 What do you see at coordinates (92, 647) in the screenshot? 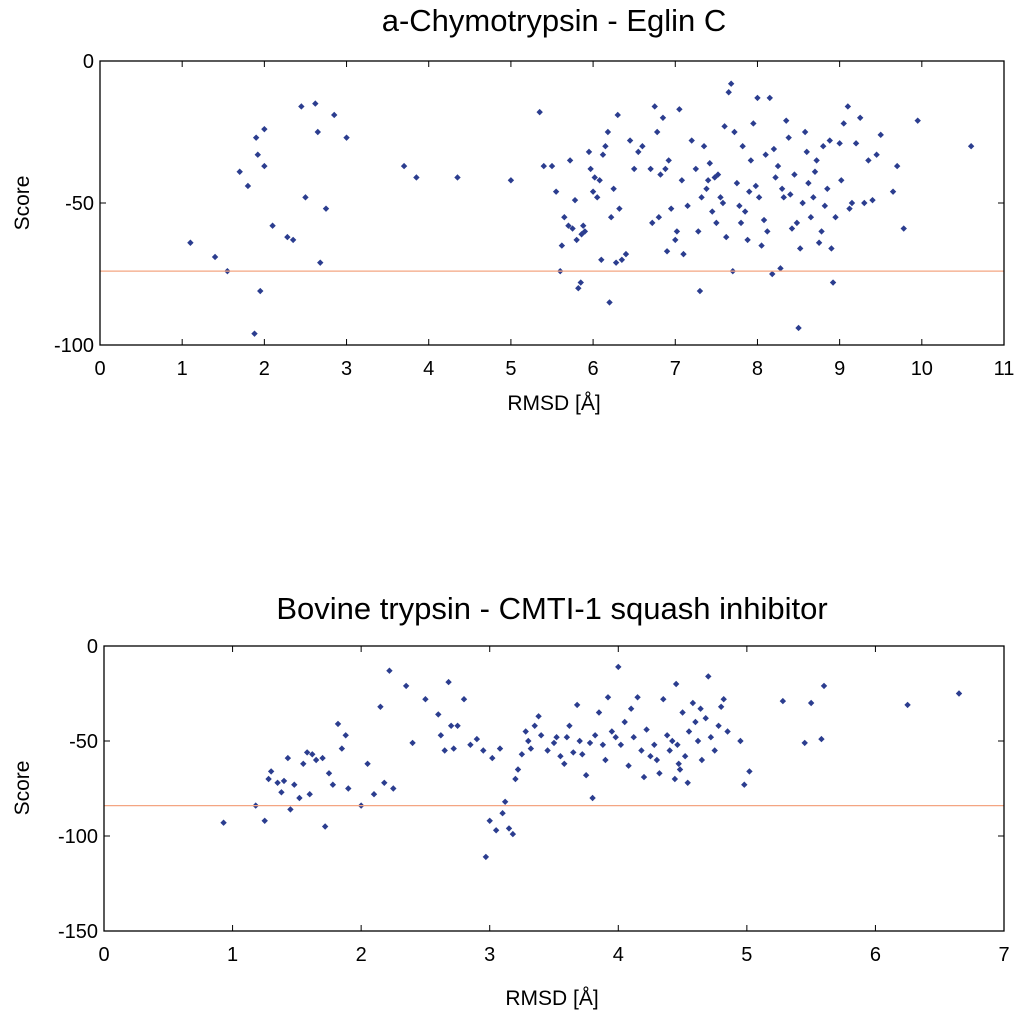
I see `plot2-ytick-label-3: 0` at bounding box center [92, 647].